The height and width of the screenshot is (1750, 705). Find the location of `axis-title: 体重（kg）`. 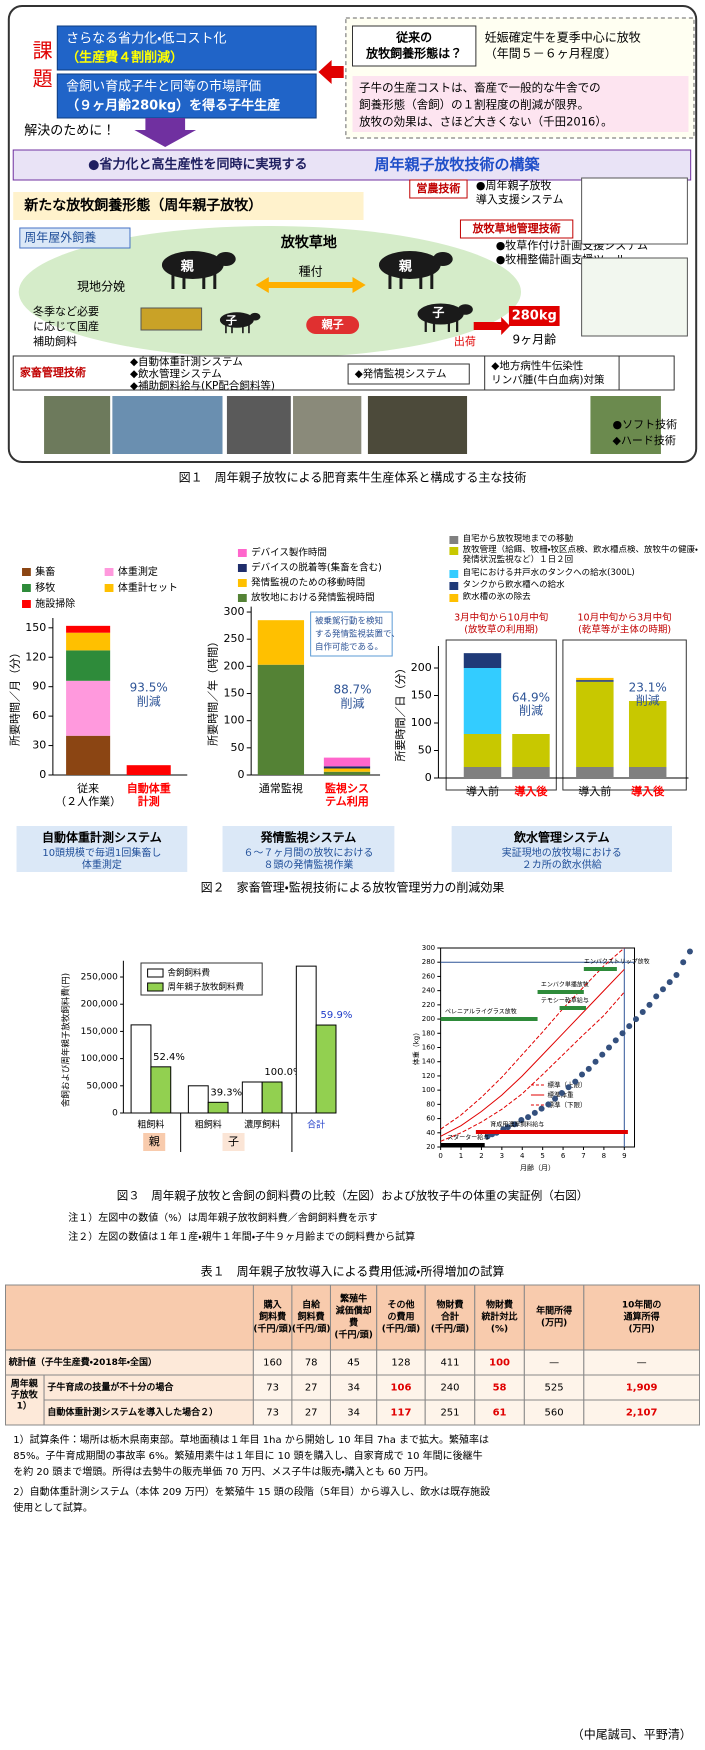

axis-title: 体重（kg） is located at coordinates (415, 1047).